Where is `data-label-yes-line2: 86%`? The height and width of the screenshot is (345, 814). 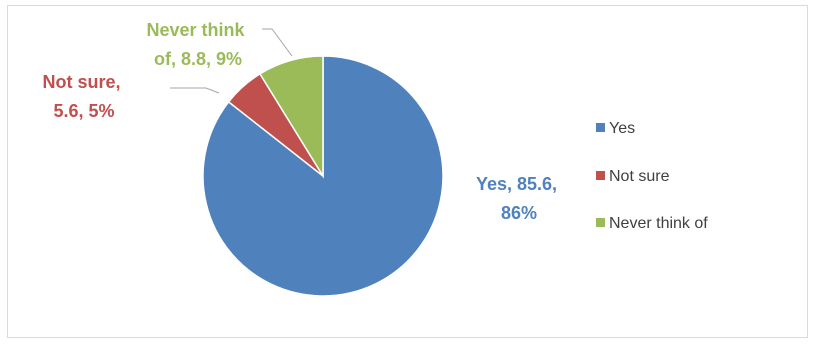
data-label-yes-line2: 86% is located at coordinates (519, 213).